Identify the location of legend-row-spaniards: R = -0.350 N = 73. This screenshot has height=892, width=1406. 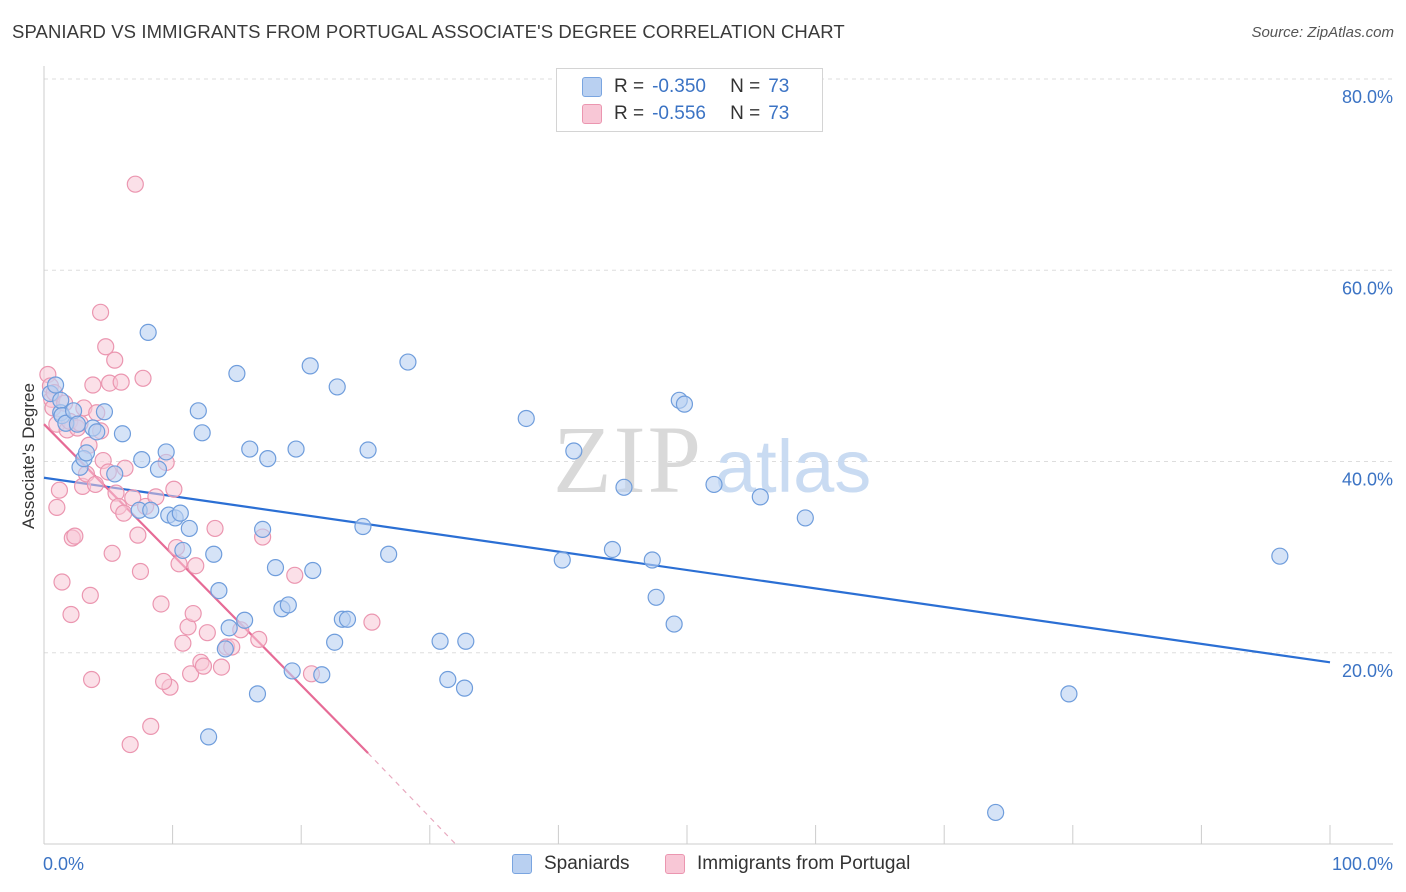
(685, 87).